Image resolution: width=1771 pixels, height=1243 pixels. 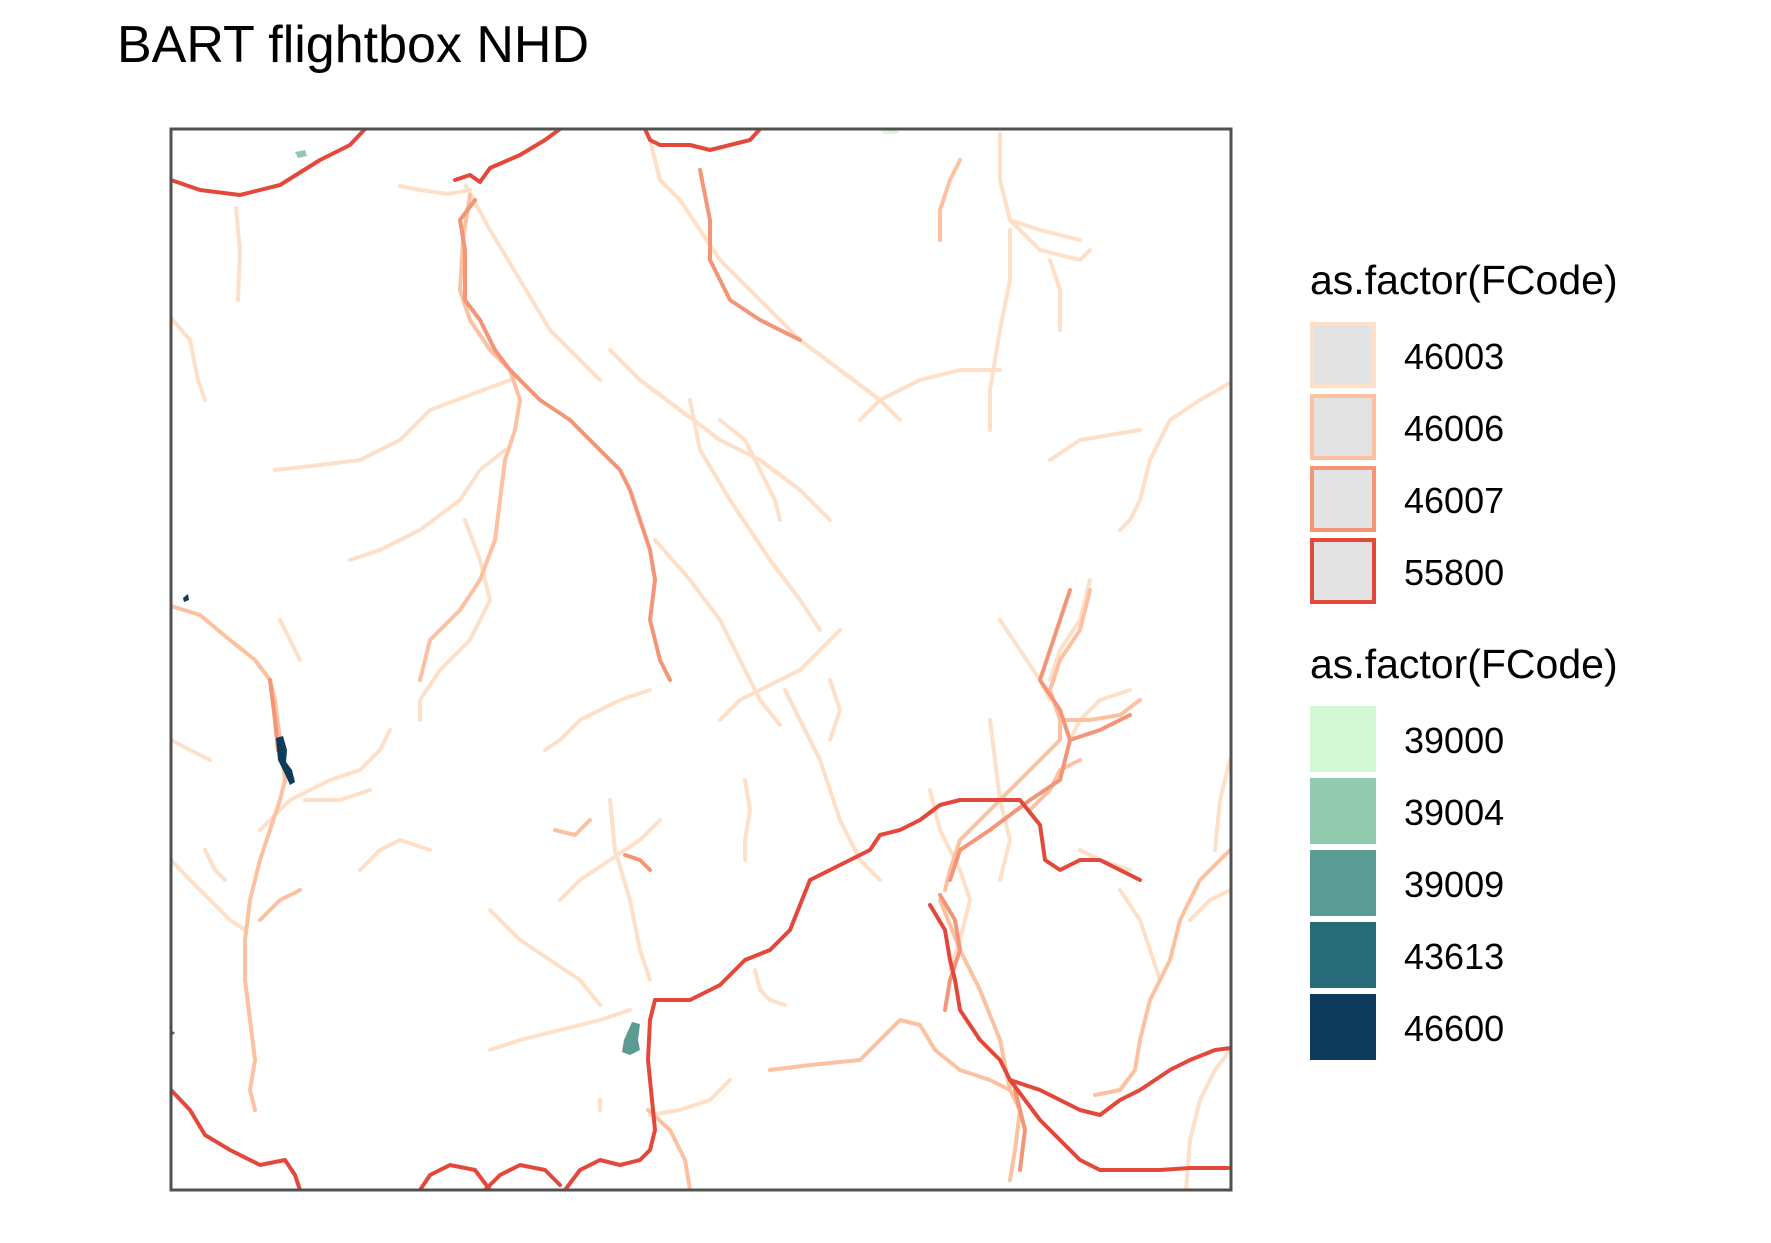 I want to click on legend-label: 43613, so click(x=1454, y=956).